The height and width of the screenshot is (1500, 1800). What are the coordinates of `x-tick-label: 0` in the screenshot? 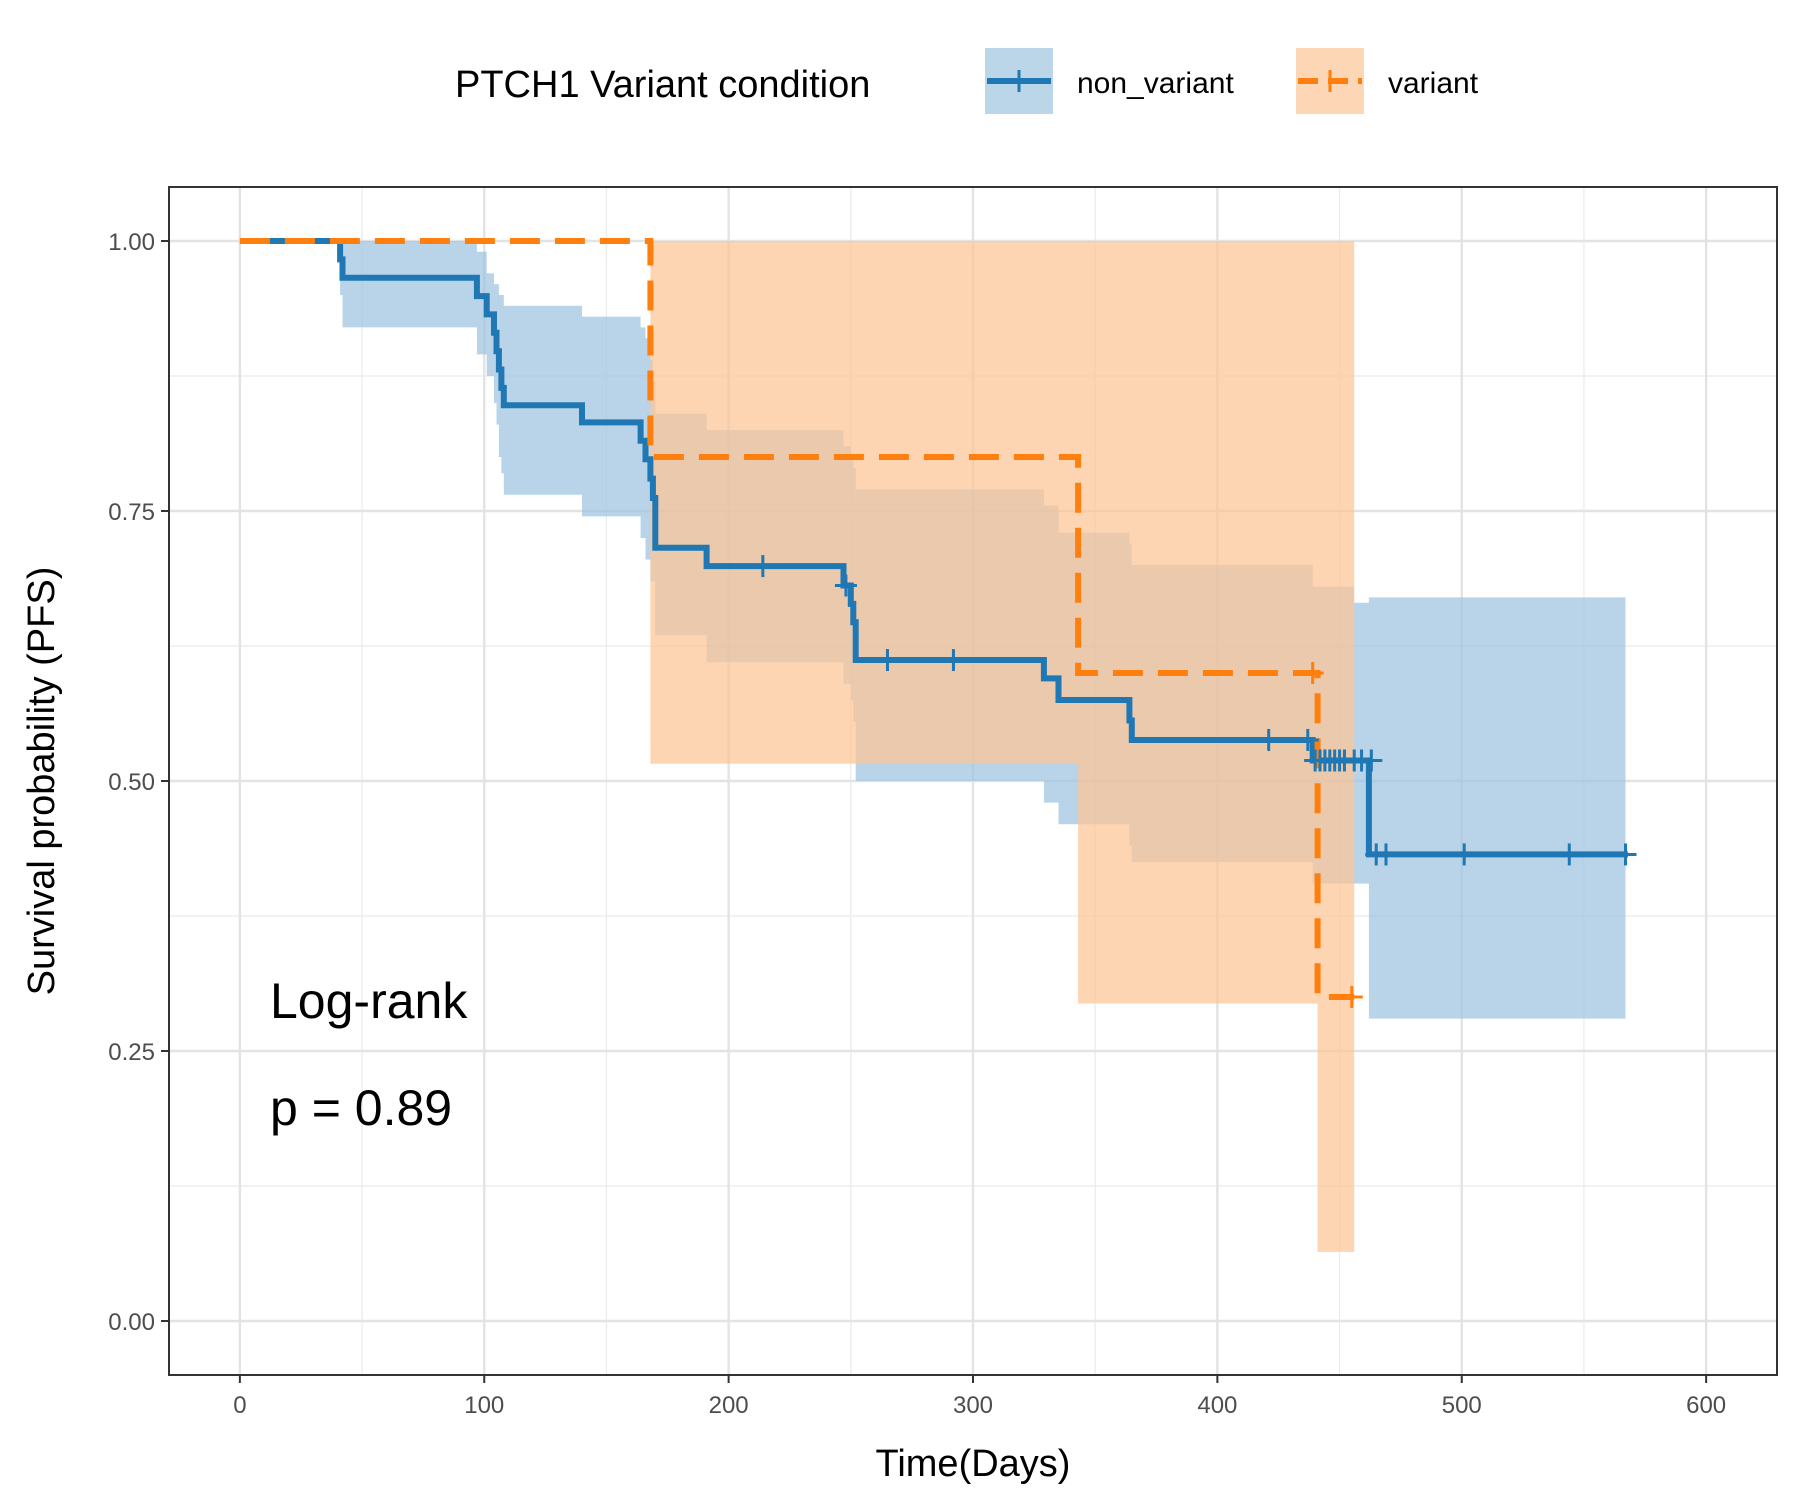 It's located at (239, 1405).